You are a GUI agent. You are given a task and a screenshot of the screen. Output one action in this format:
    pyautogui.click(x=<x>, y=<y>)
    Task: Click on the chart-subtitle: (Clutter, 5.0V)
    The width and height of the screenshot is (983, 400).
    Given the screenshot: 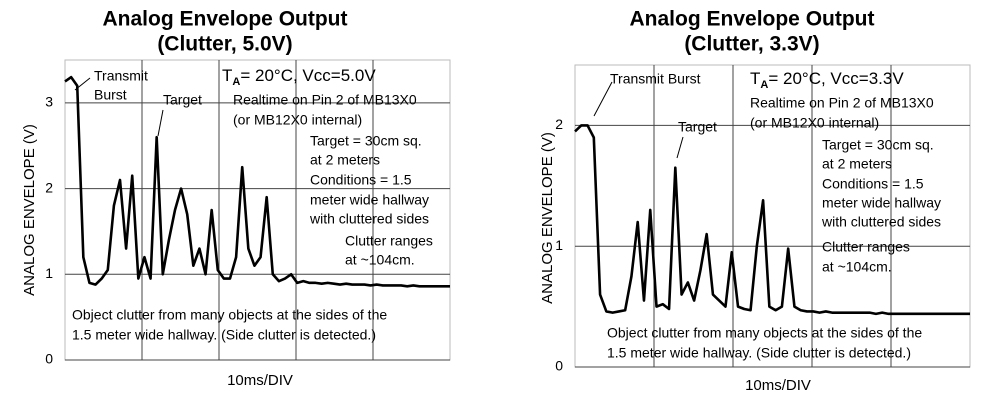 What is the action you would take?
    pyautogui.click(x=224, y=44)
    